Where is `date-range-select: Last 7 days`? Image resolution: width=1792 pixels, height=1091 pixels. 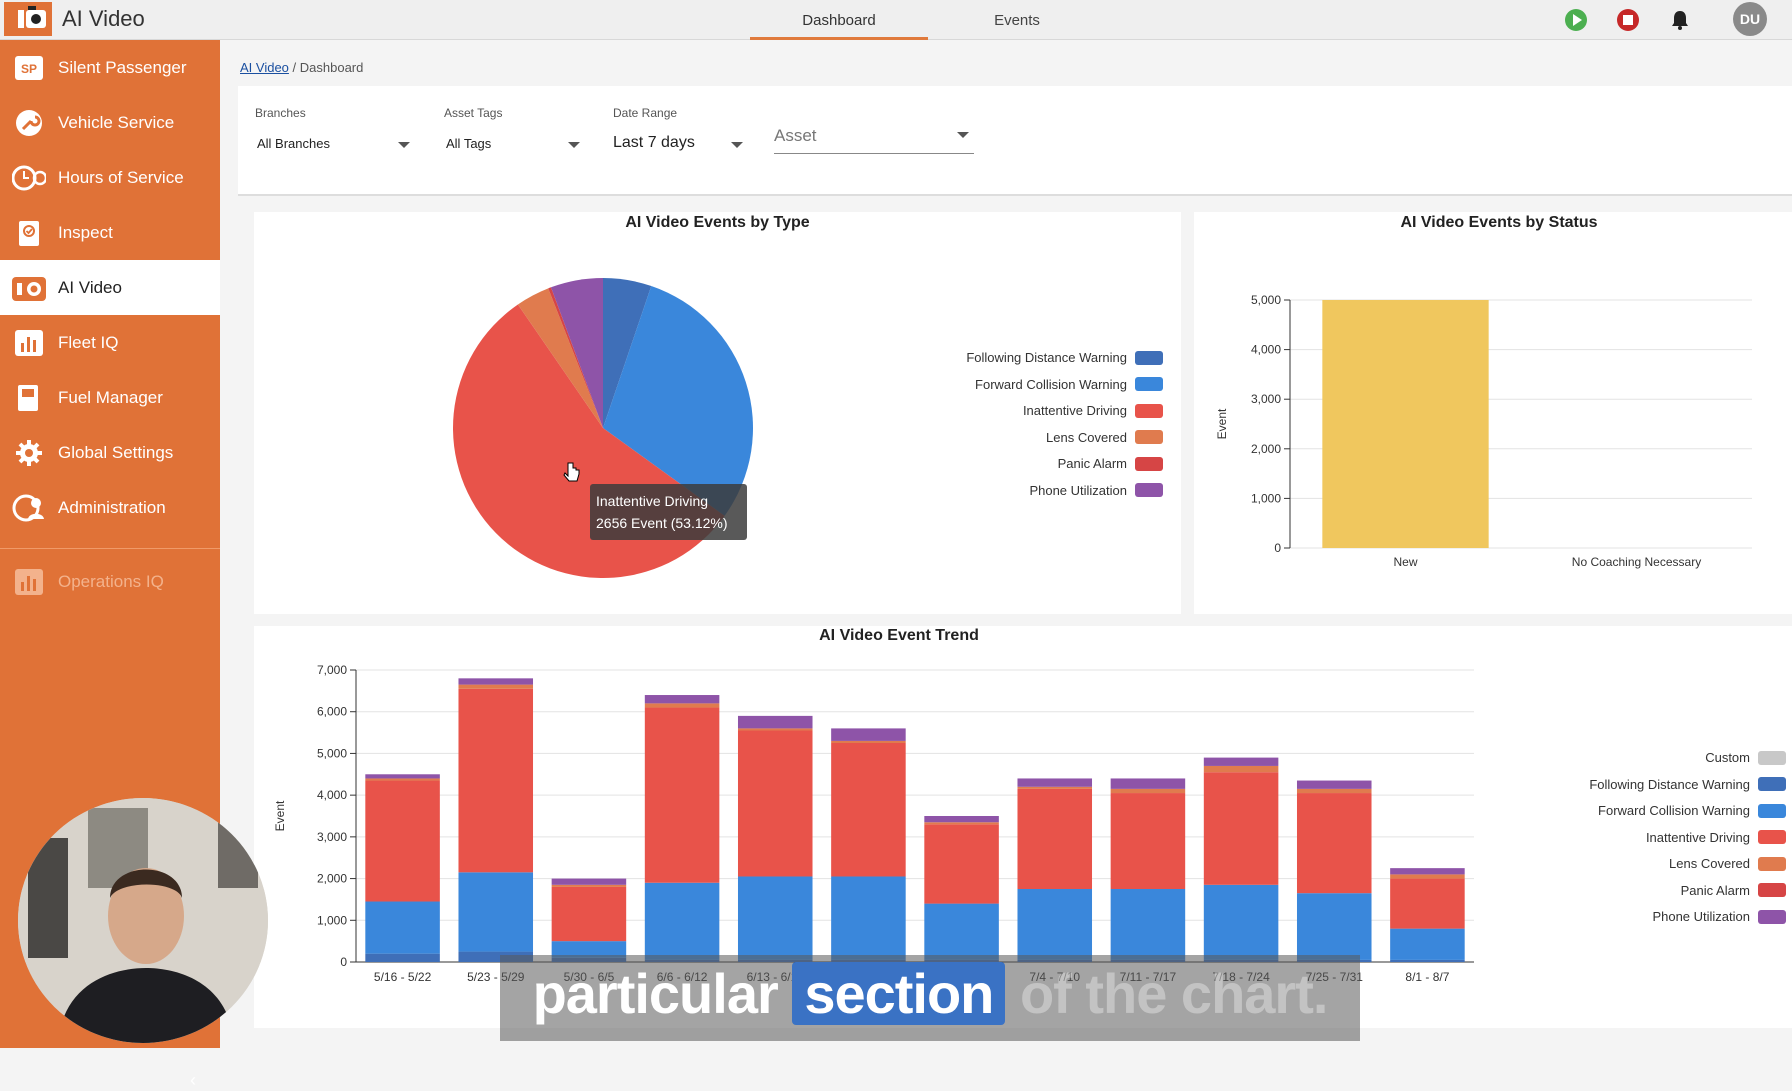
date-range-select: Last 7 days is located at coordinates (654, 142).